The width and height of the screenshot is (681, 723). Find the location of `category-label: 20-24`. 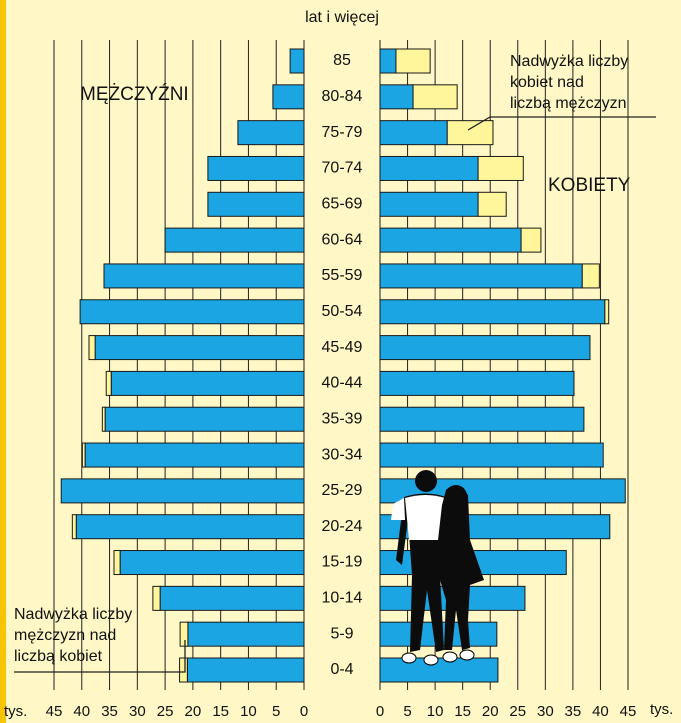

category-label: 20-24 is located at coordinates (342, 526).